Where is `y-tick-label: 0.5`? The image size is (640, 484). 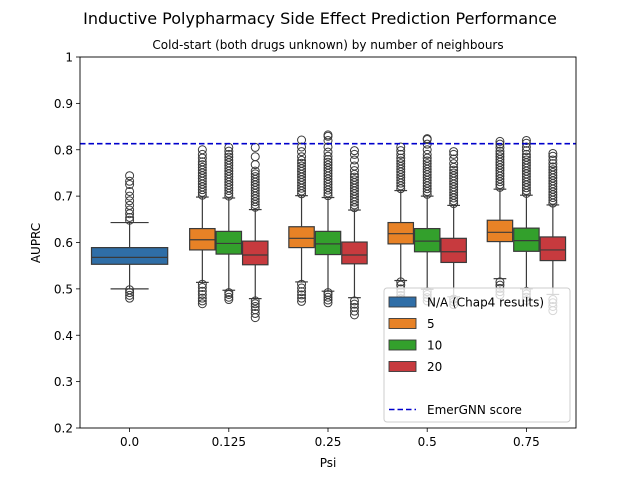
y-tick-label: 0.5 is located at coordinates (63, 289).